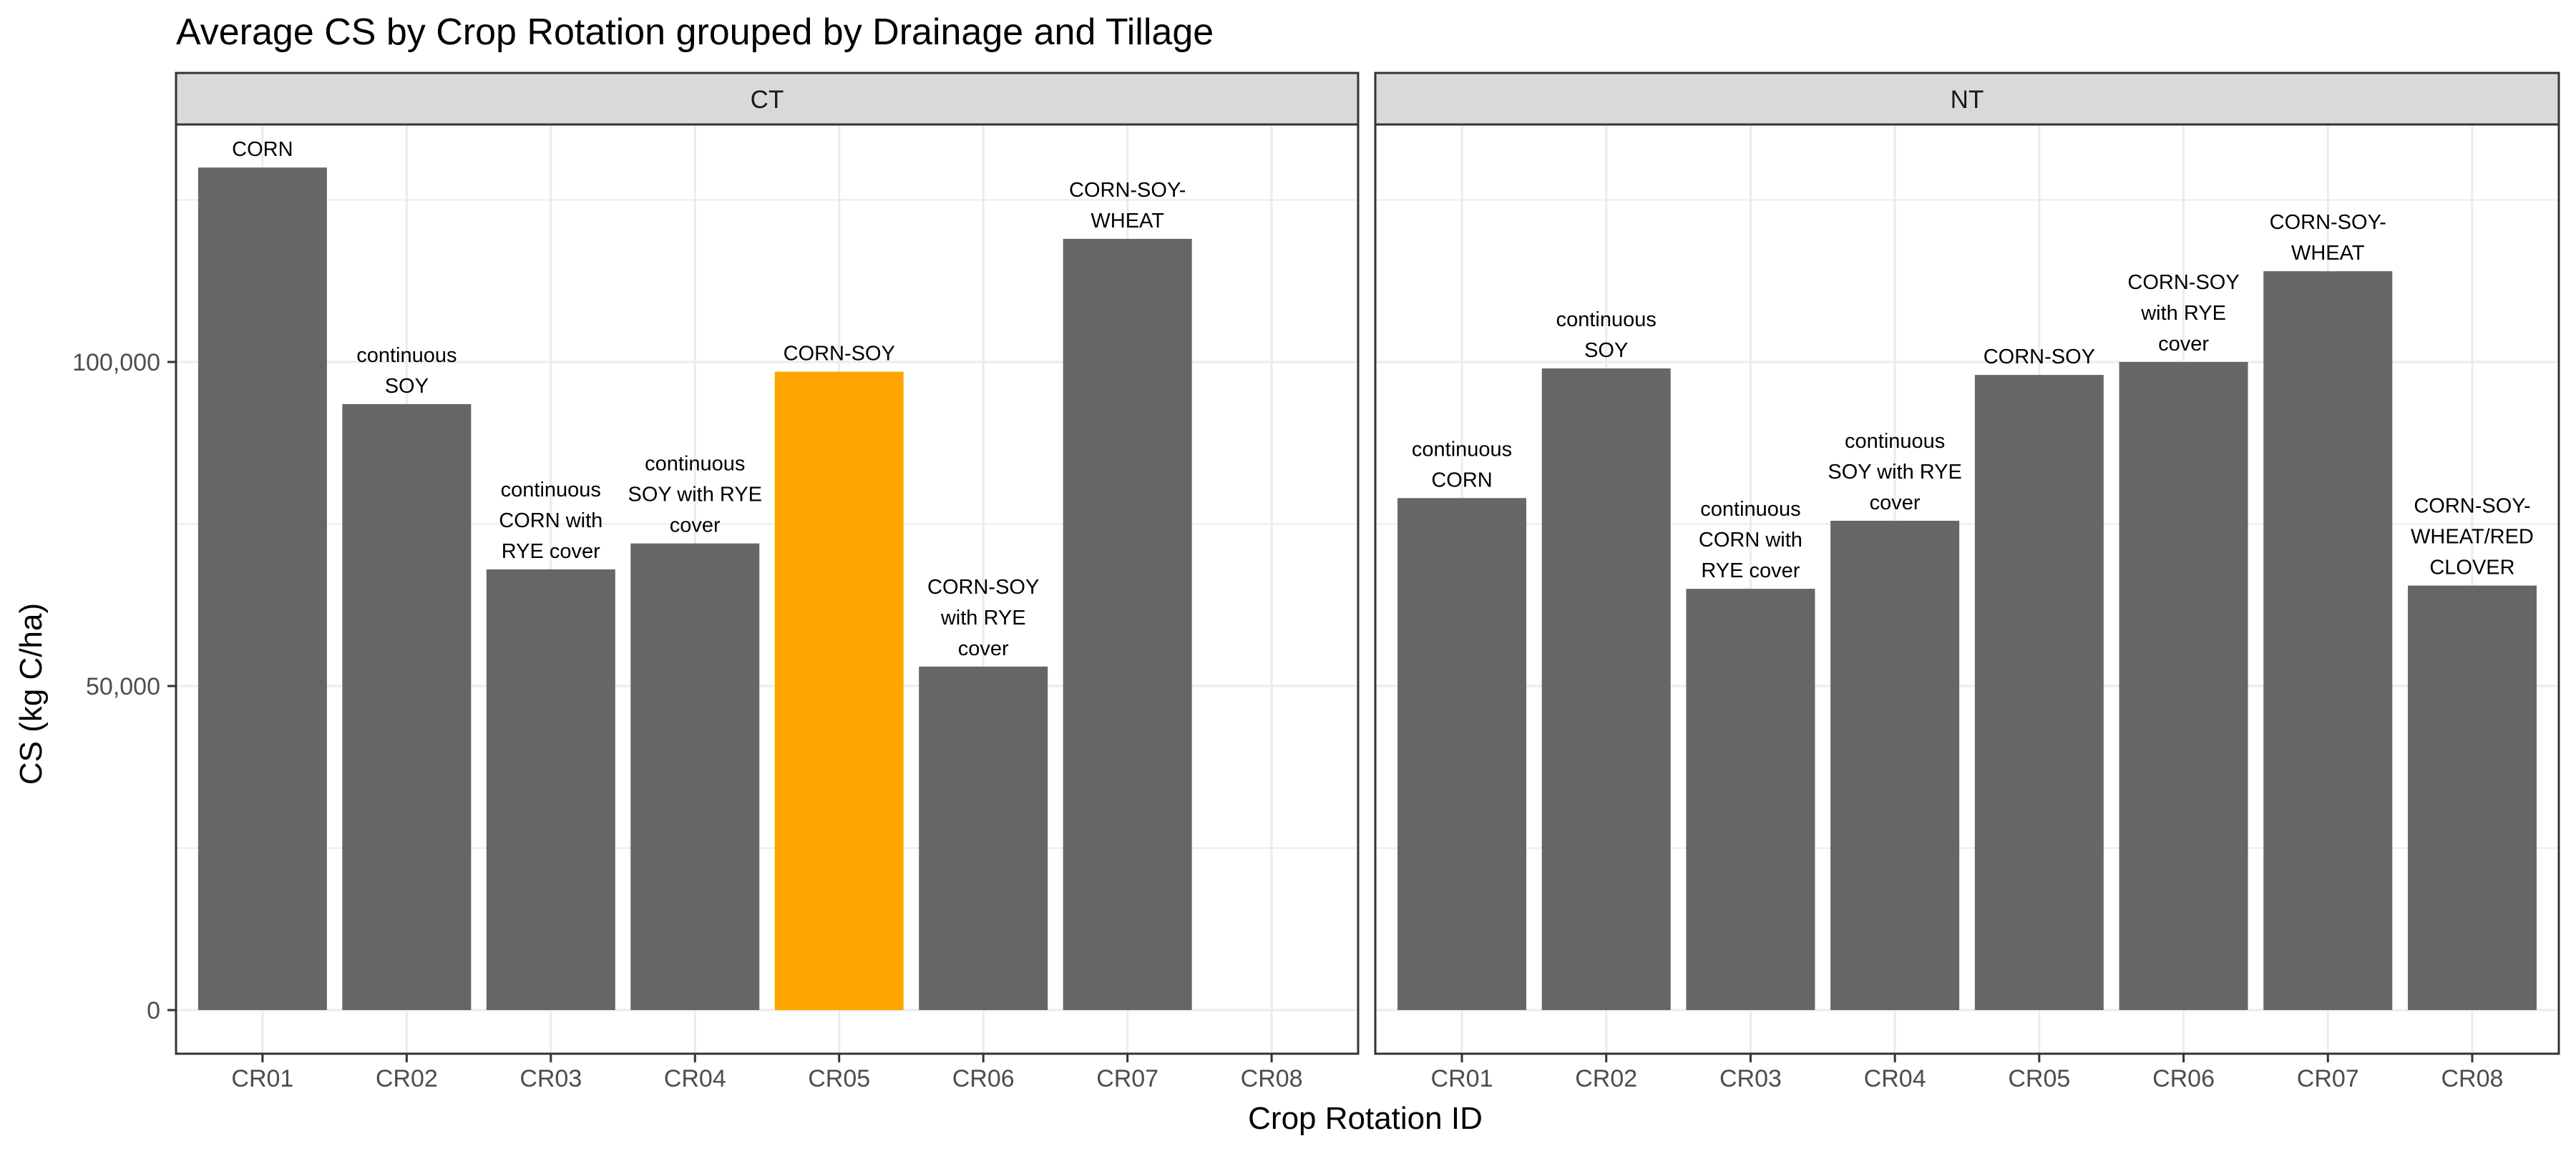  I want to click on y-axis-title: CS (kg C/ha), so click(31, 694).